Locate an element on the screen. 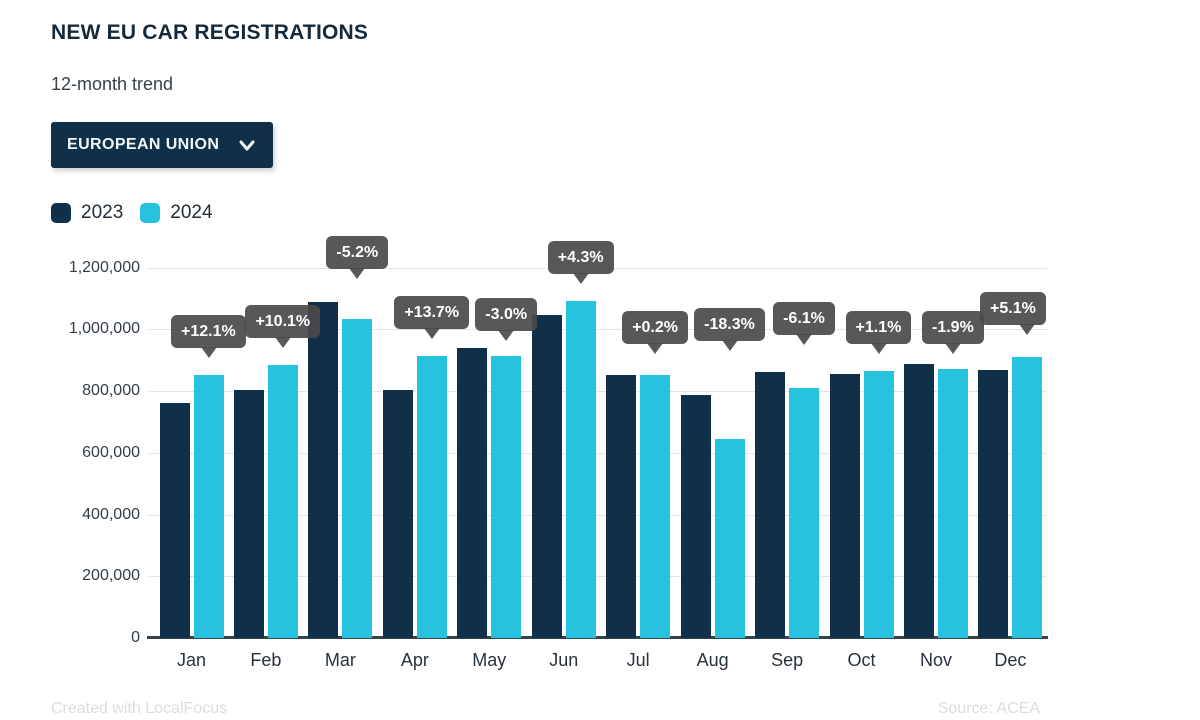 This screenshot has width=1200, height=720. x-axis-label-jul: Jul is located at coordinates (638, 660).